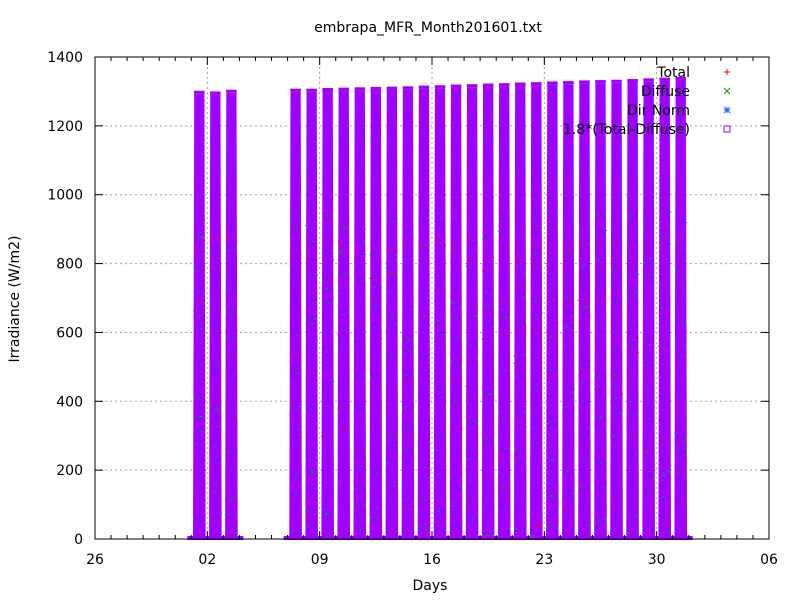 This screenshot has width=800, height=600. I want to click on legend-item: Diffuse, so click(686, 92).